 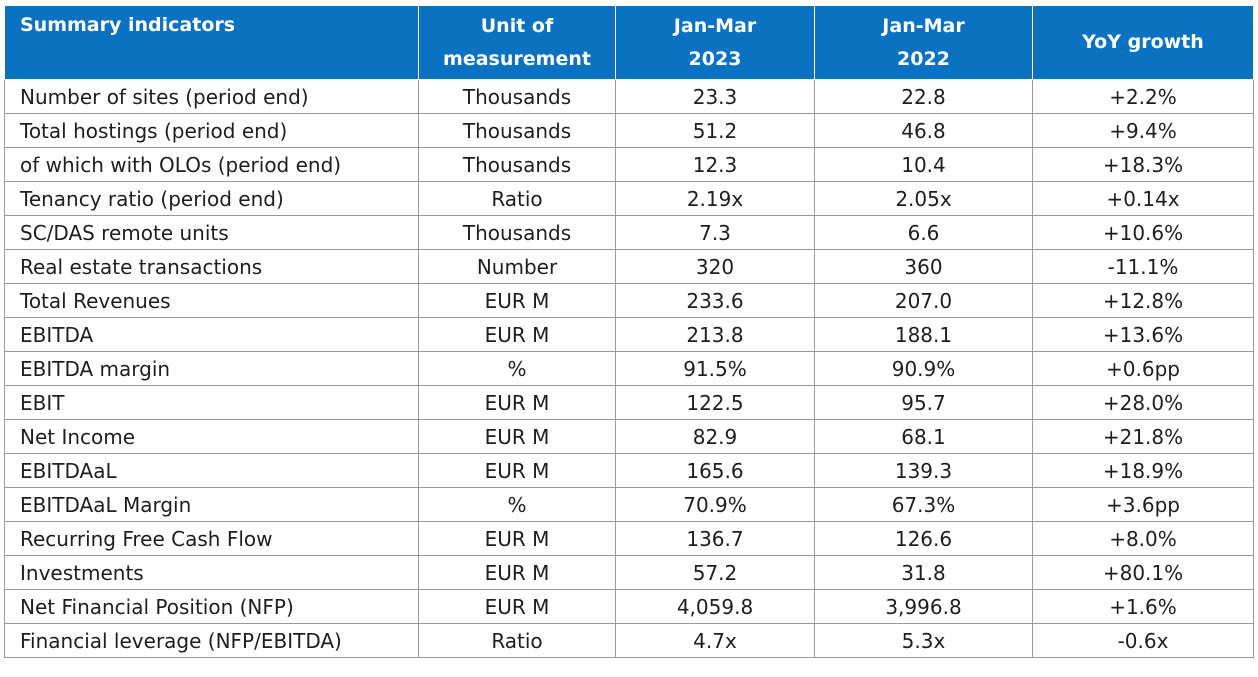 What do you see at coordinates (715, 402) in the screenshot?
I see `jan-mar-2023-cell: 122.5` at bounding box center [715, 402].